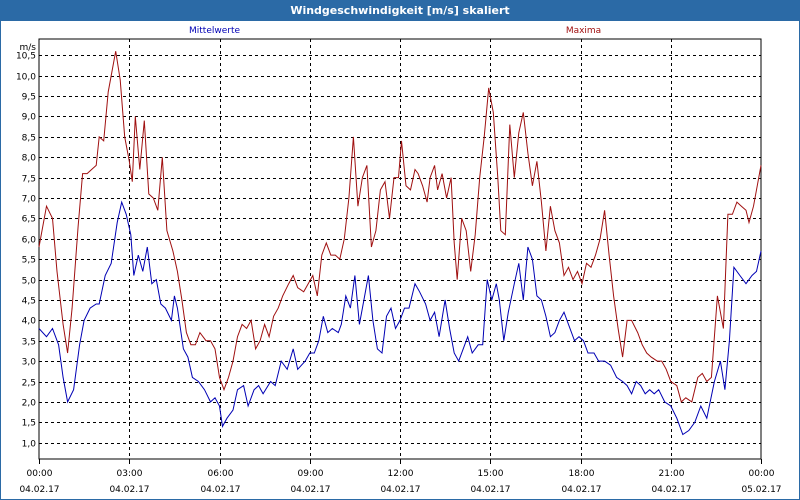 Image resolution: width=800 pixels, height=500 pixels. What do you see at coordinates (761, 490) in the screenshot?
I see `x-tick-date: 05.02.17` at bounding box center [761, 490].